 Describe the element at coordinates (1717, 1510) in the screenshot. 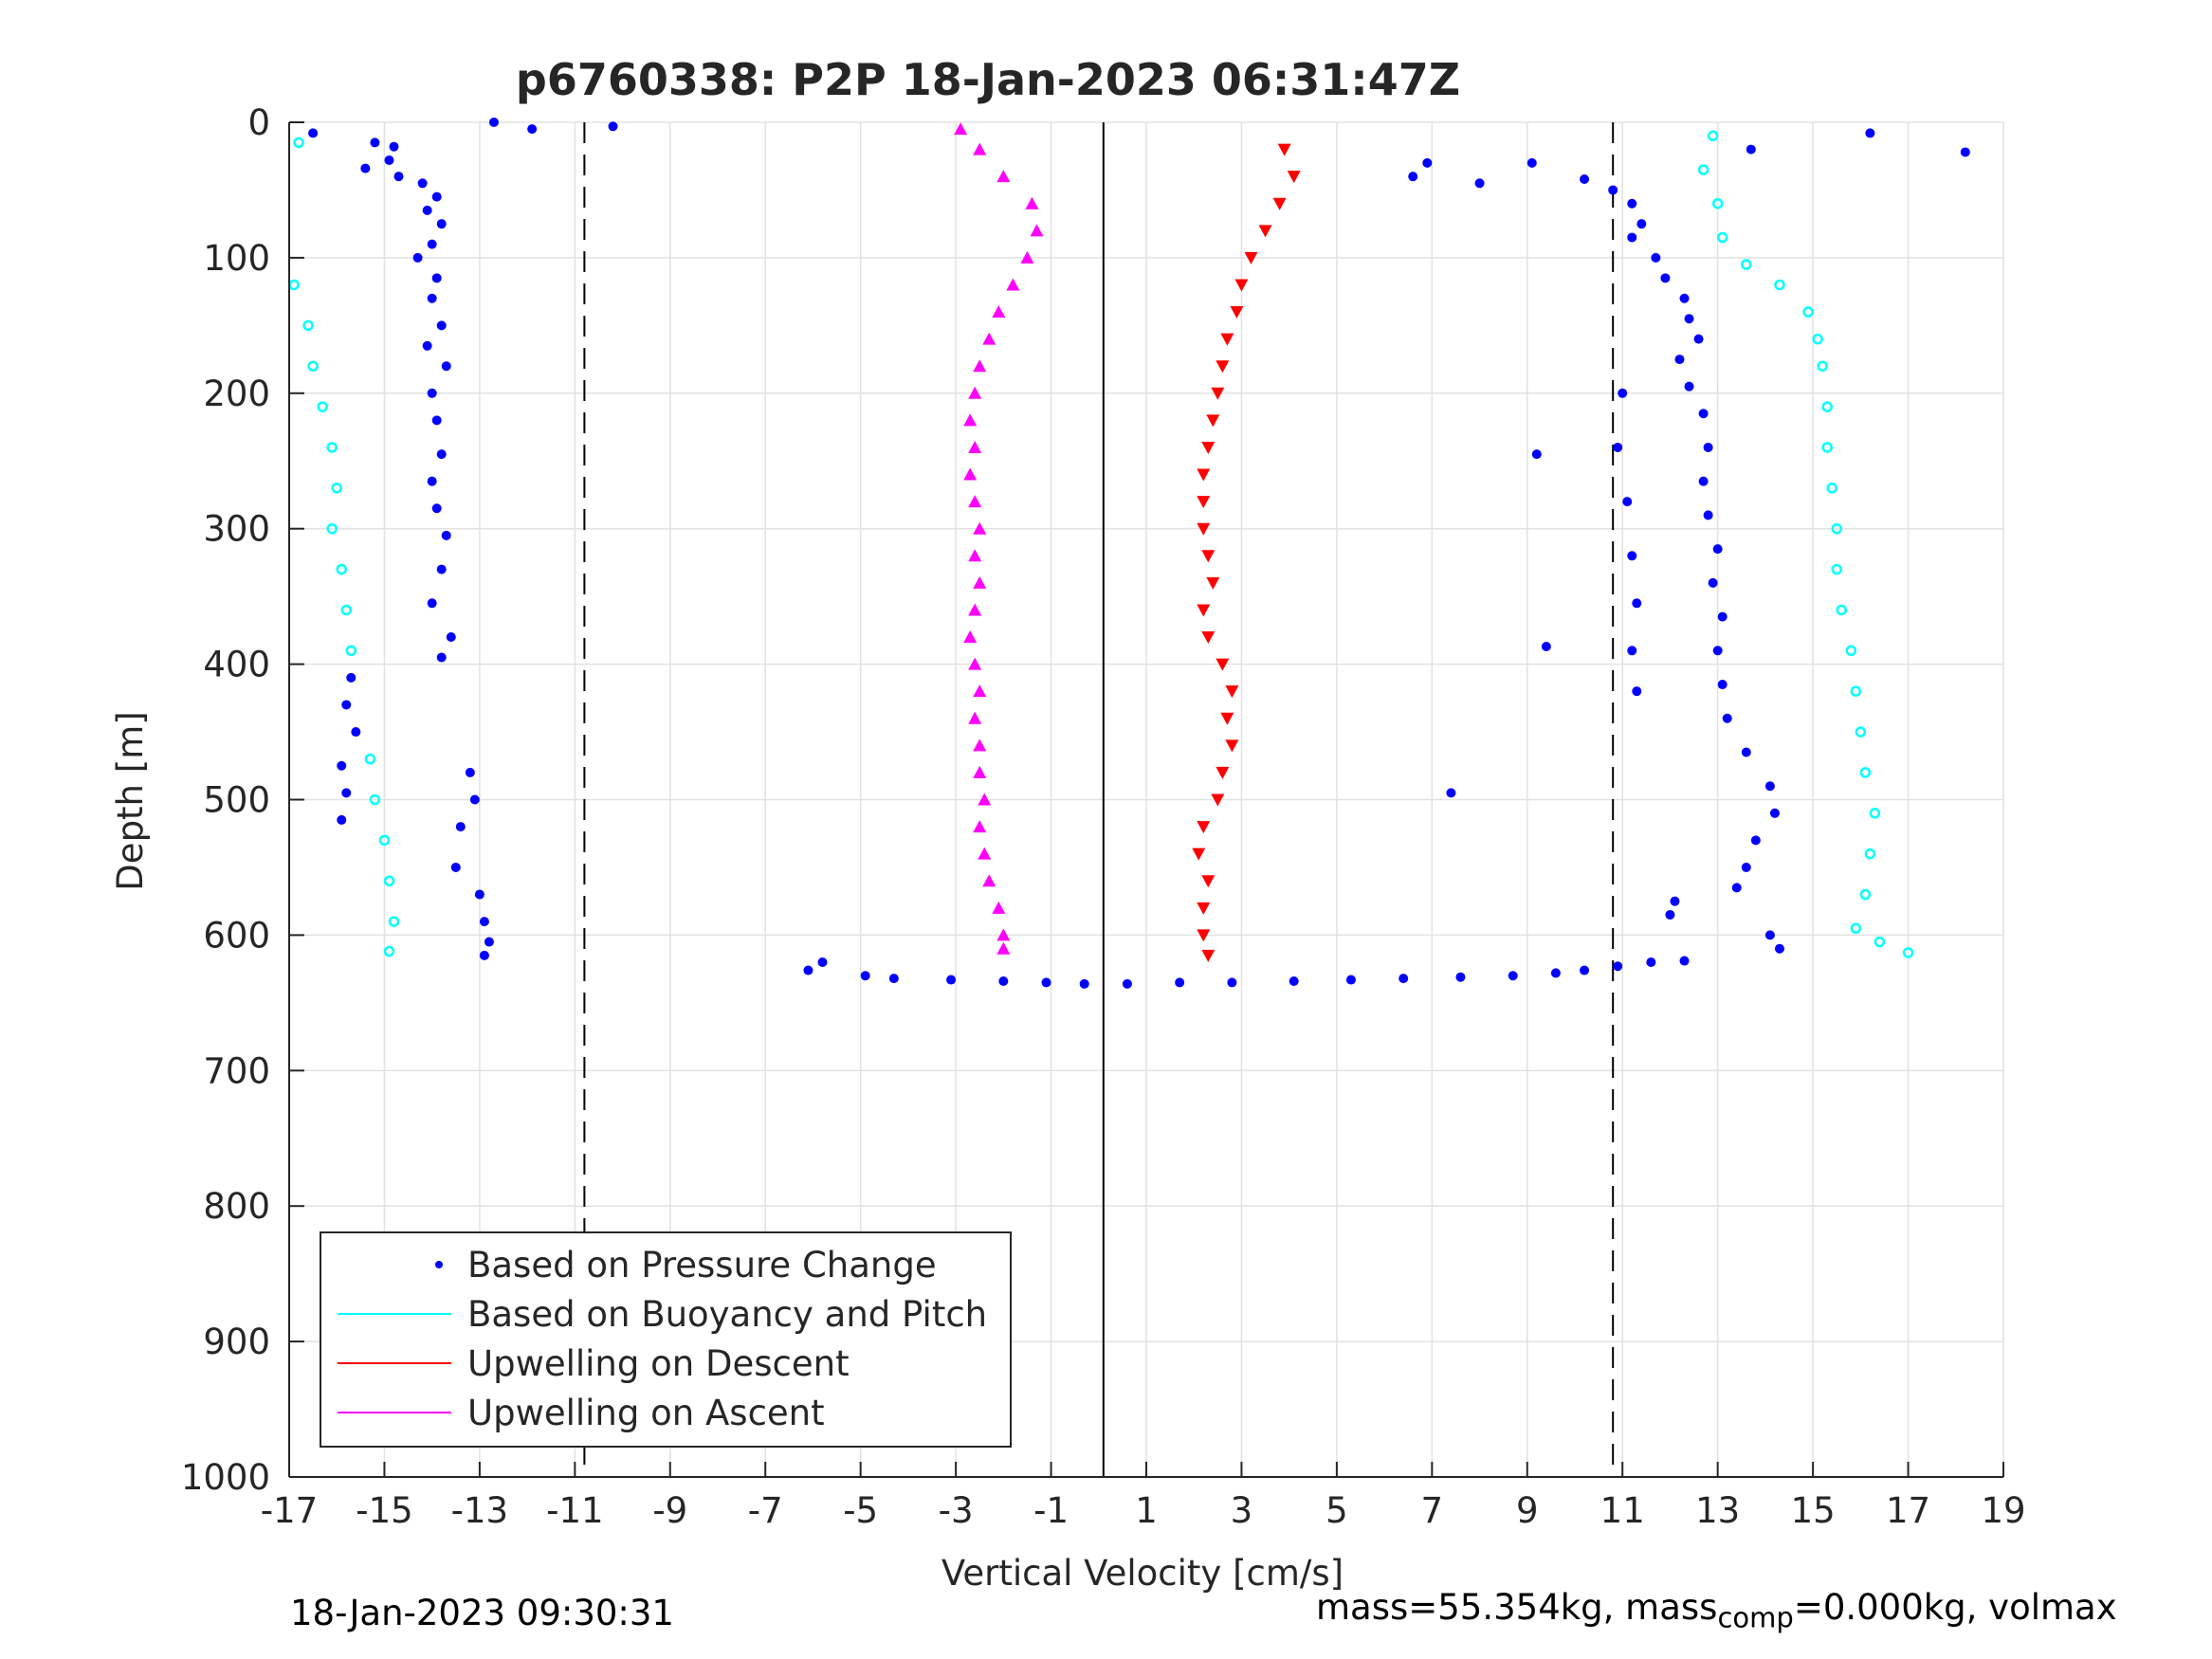

I see `x-tick-label: 13` at that location.